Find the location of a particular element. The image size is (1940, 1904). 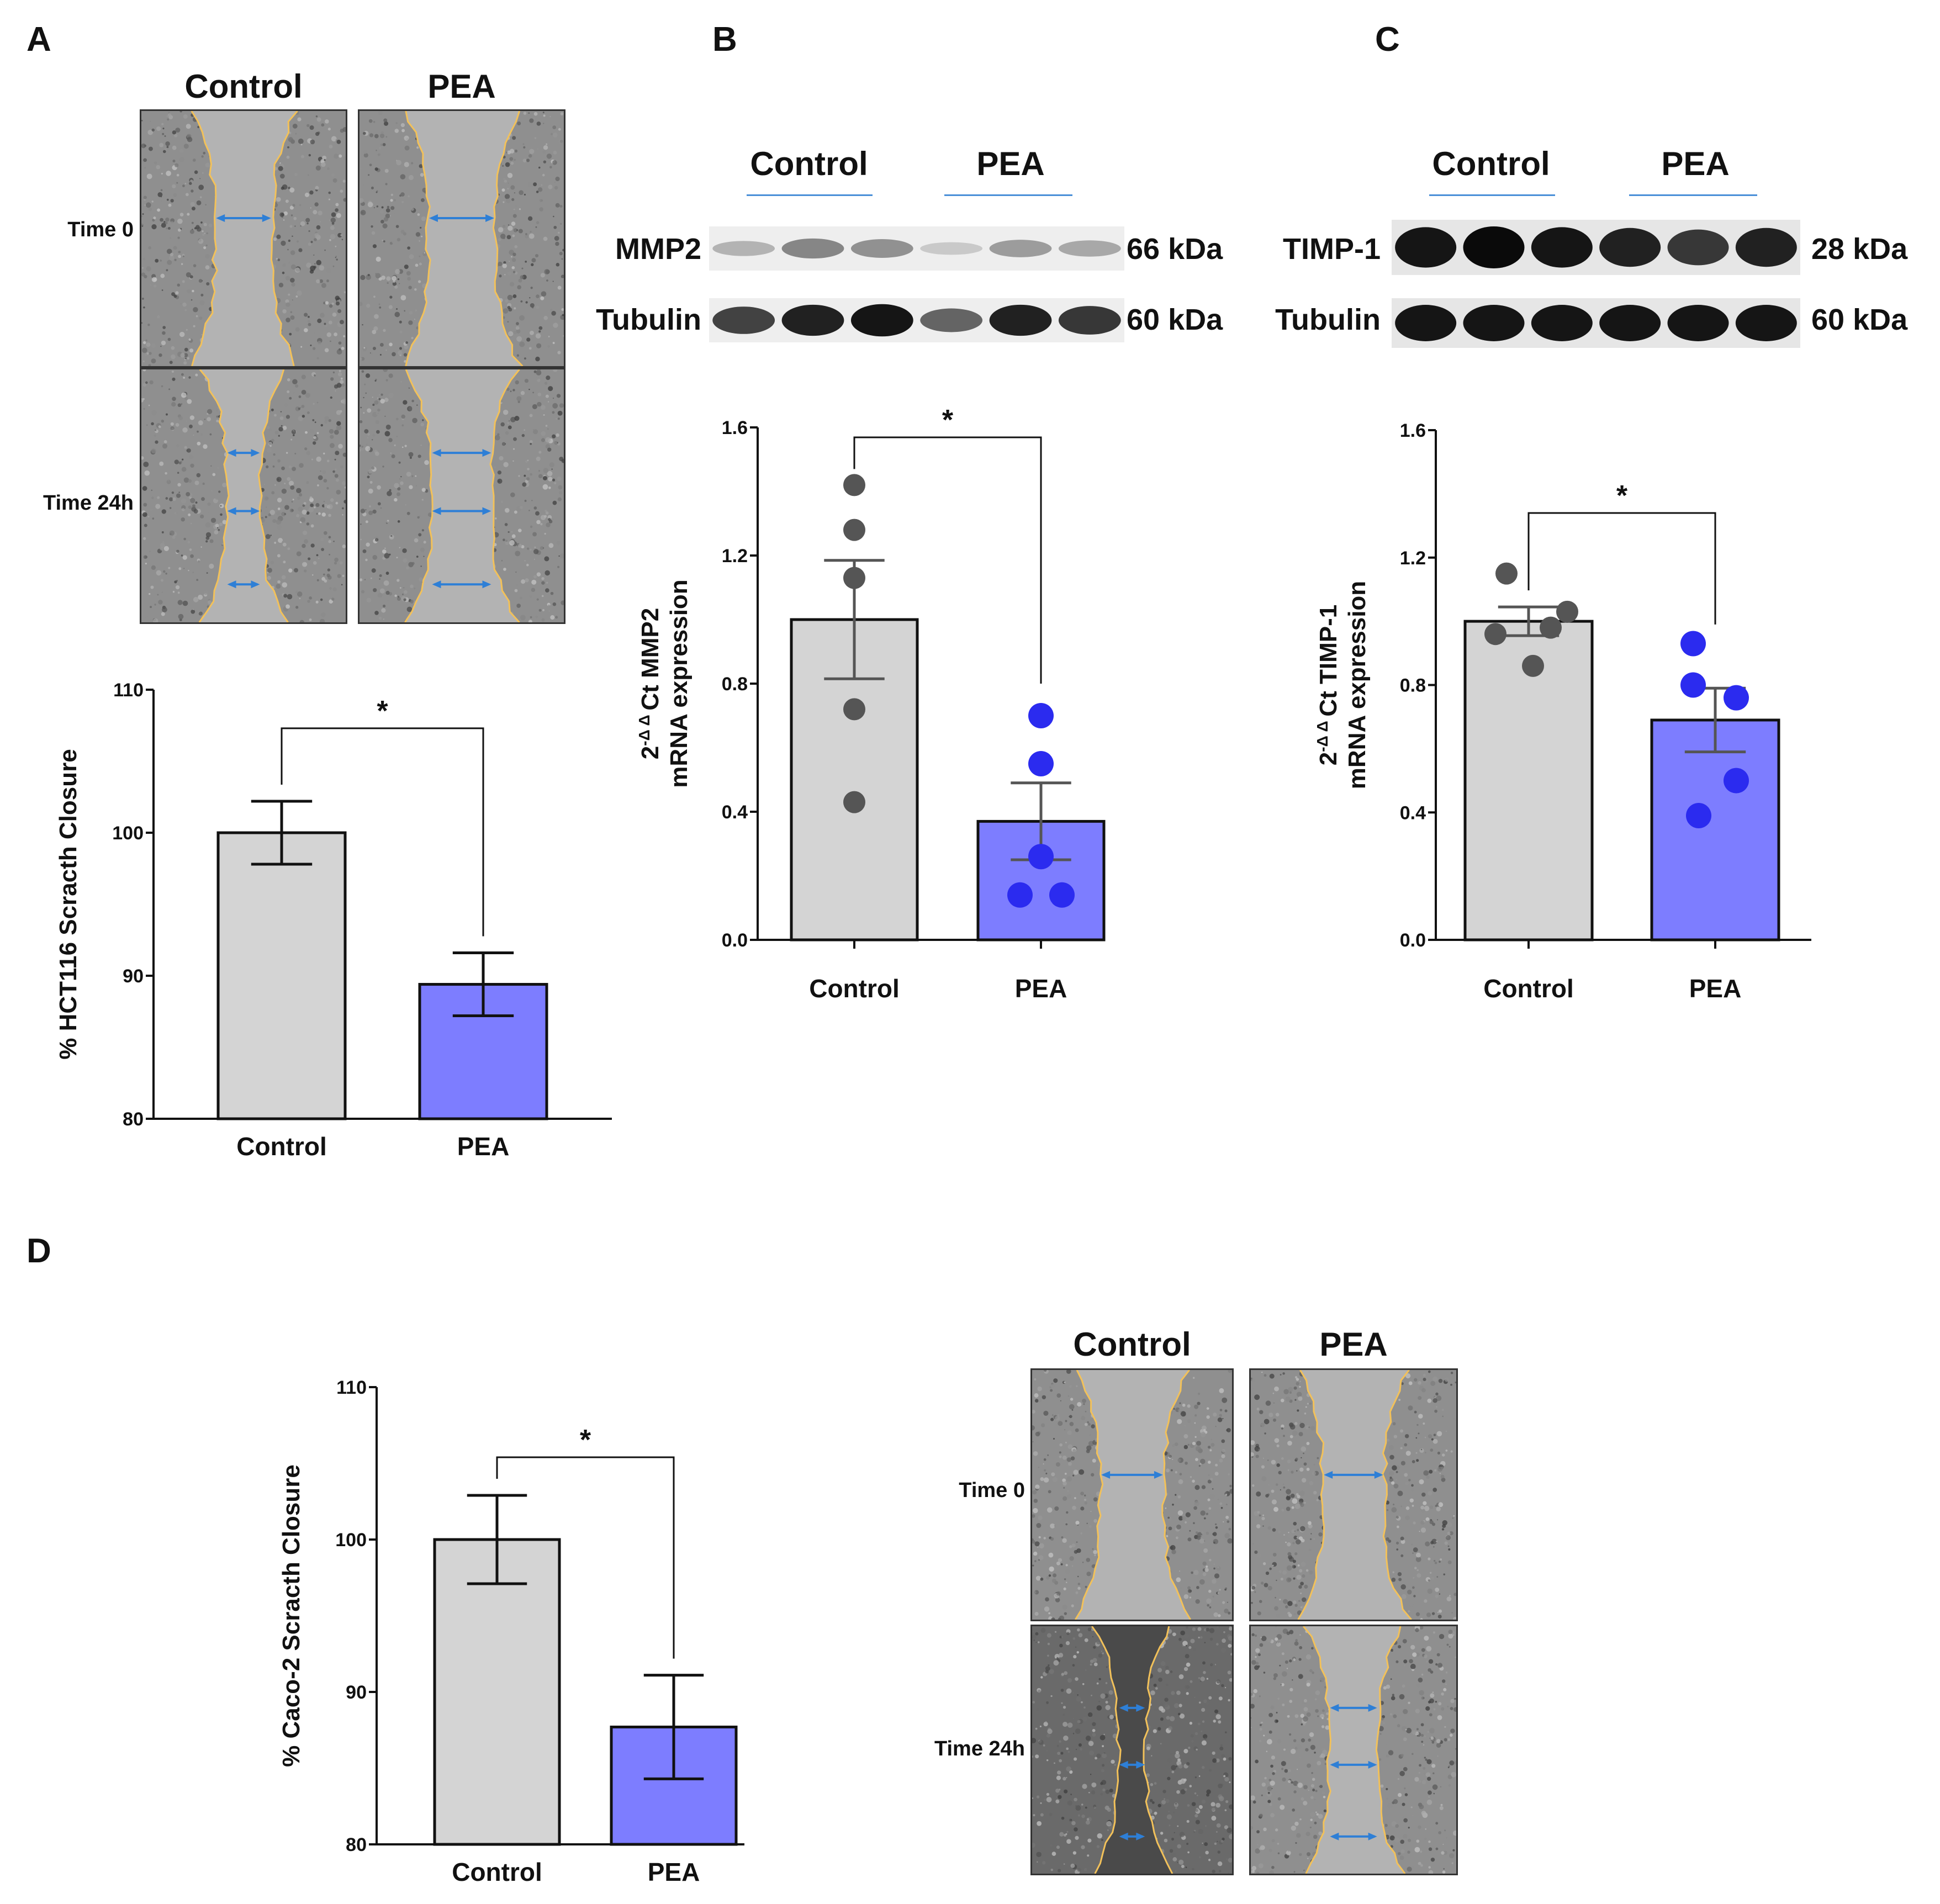

blot-c-row2-name: Tubulin is located at coordinates (1328, 319).